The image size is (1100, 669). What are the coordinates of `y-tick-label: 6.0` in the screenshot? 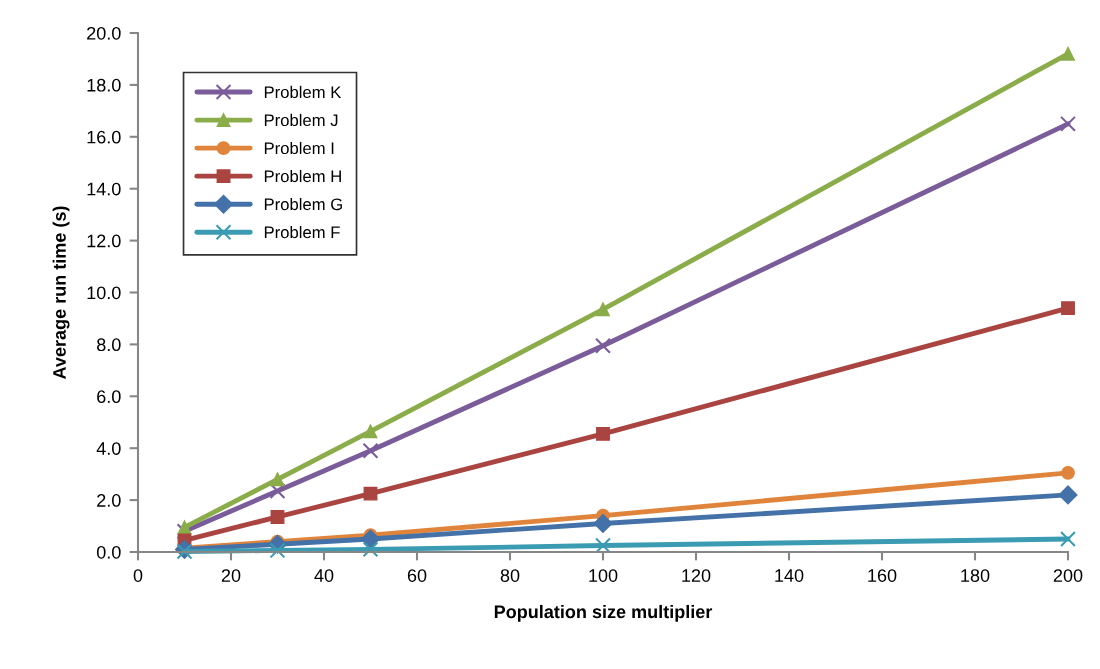 It's located at (109, 397).